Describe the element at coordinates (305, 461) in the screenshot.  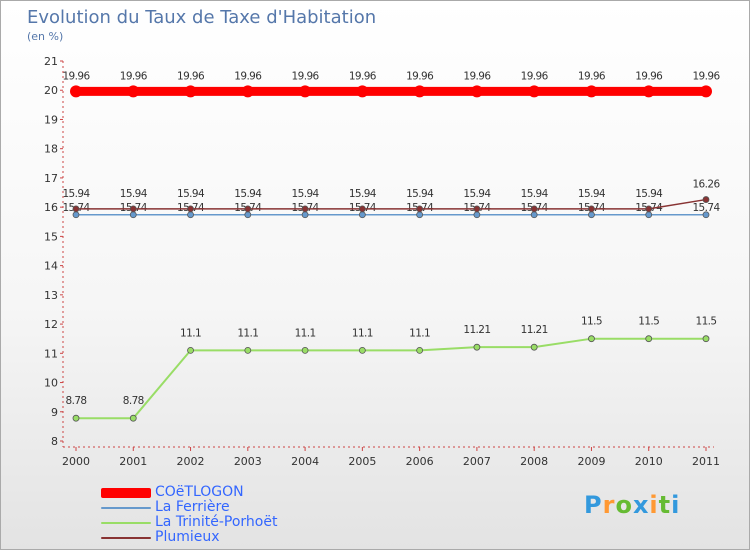
I see `x-tick-label: 2004` at that location.